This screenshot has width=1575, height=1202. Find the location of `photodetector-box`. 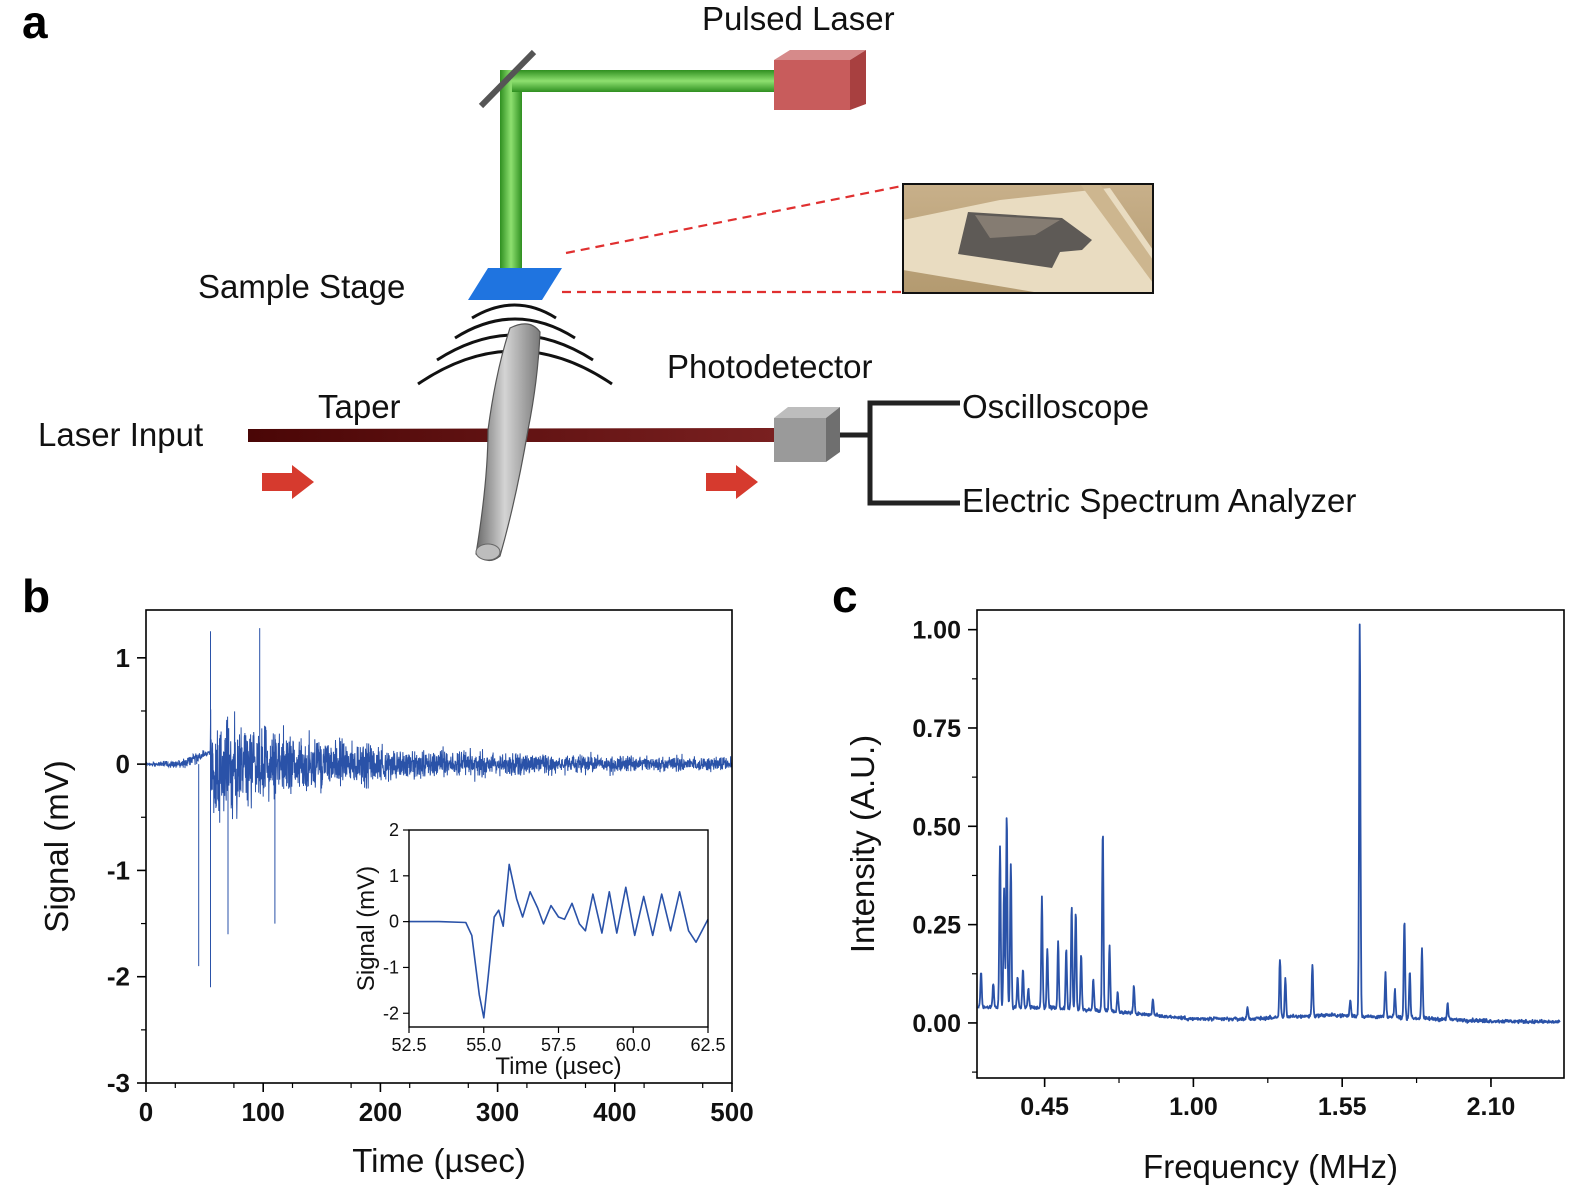

photodetector-box is located at coordinates (807, 434).